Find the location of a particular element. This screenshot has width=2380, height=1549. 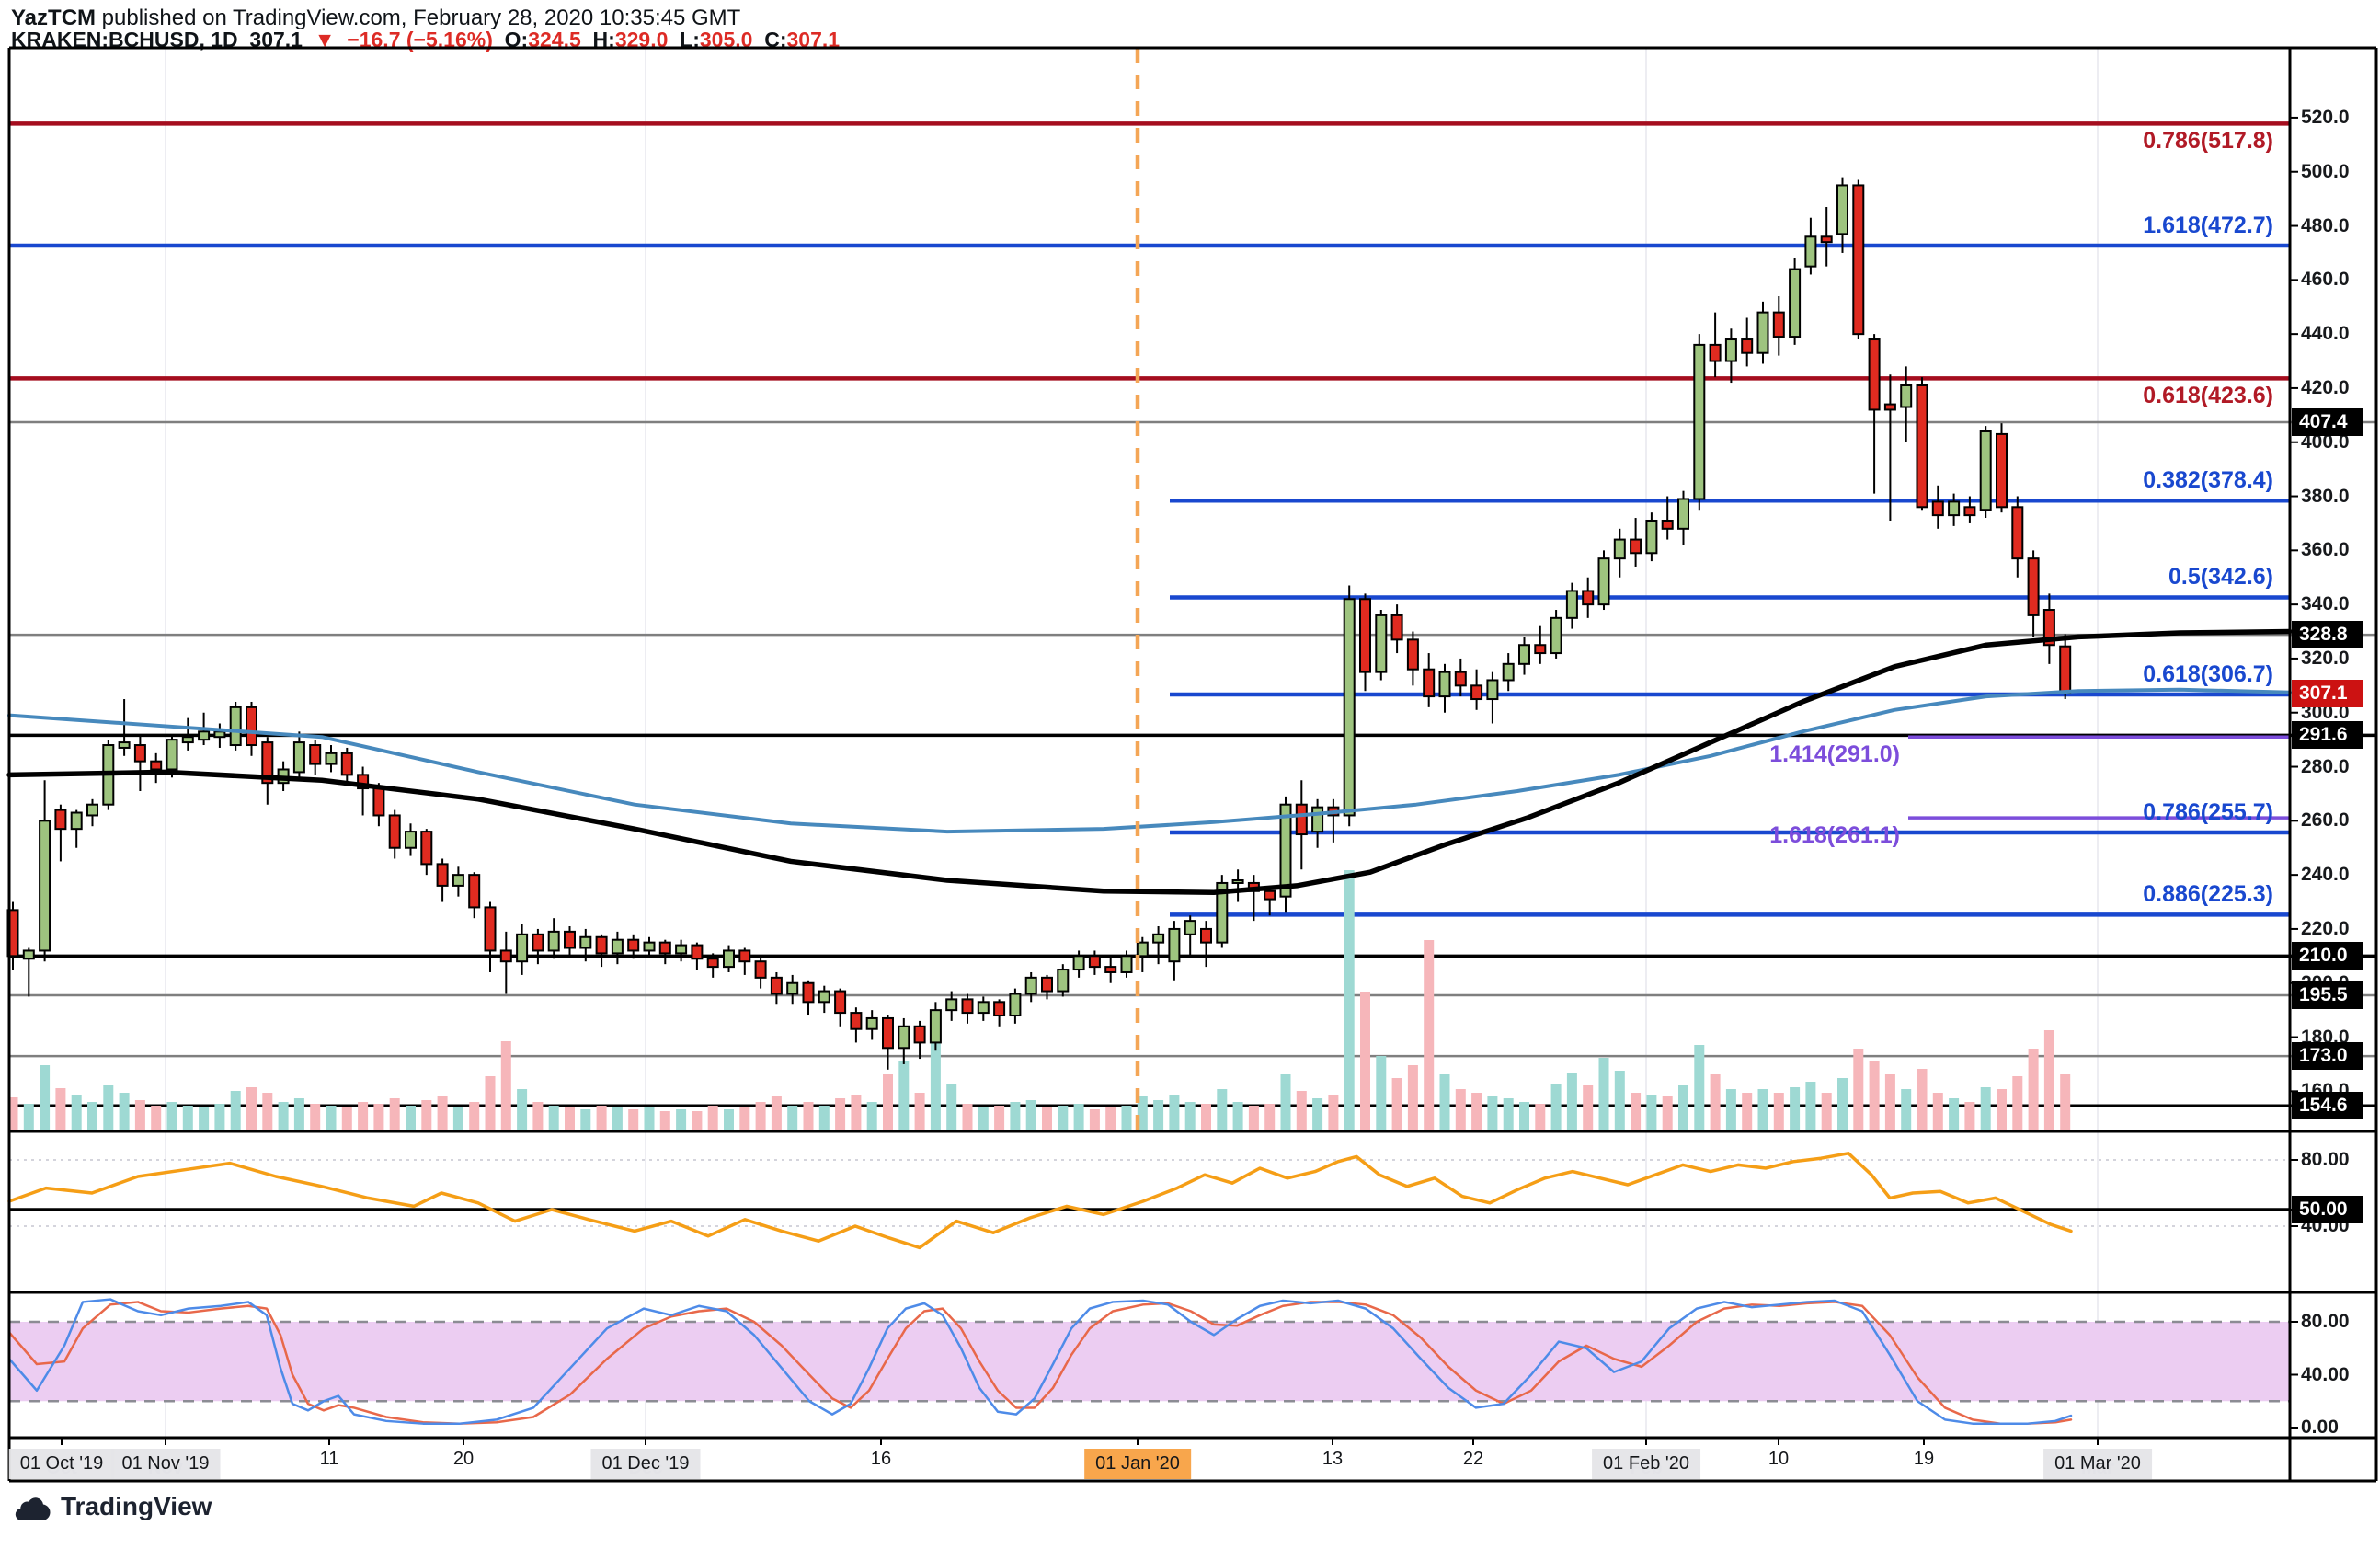

fib-label-0.786(517.8): 0.786(517.8) is located at coordinates (2208, 142).